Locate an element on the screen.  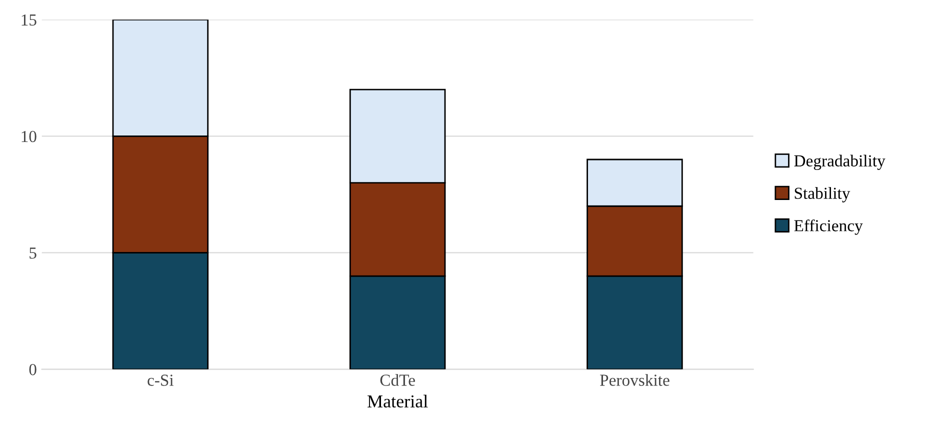
x-tick-label: CdTe is located at coordinates (397, 380).